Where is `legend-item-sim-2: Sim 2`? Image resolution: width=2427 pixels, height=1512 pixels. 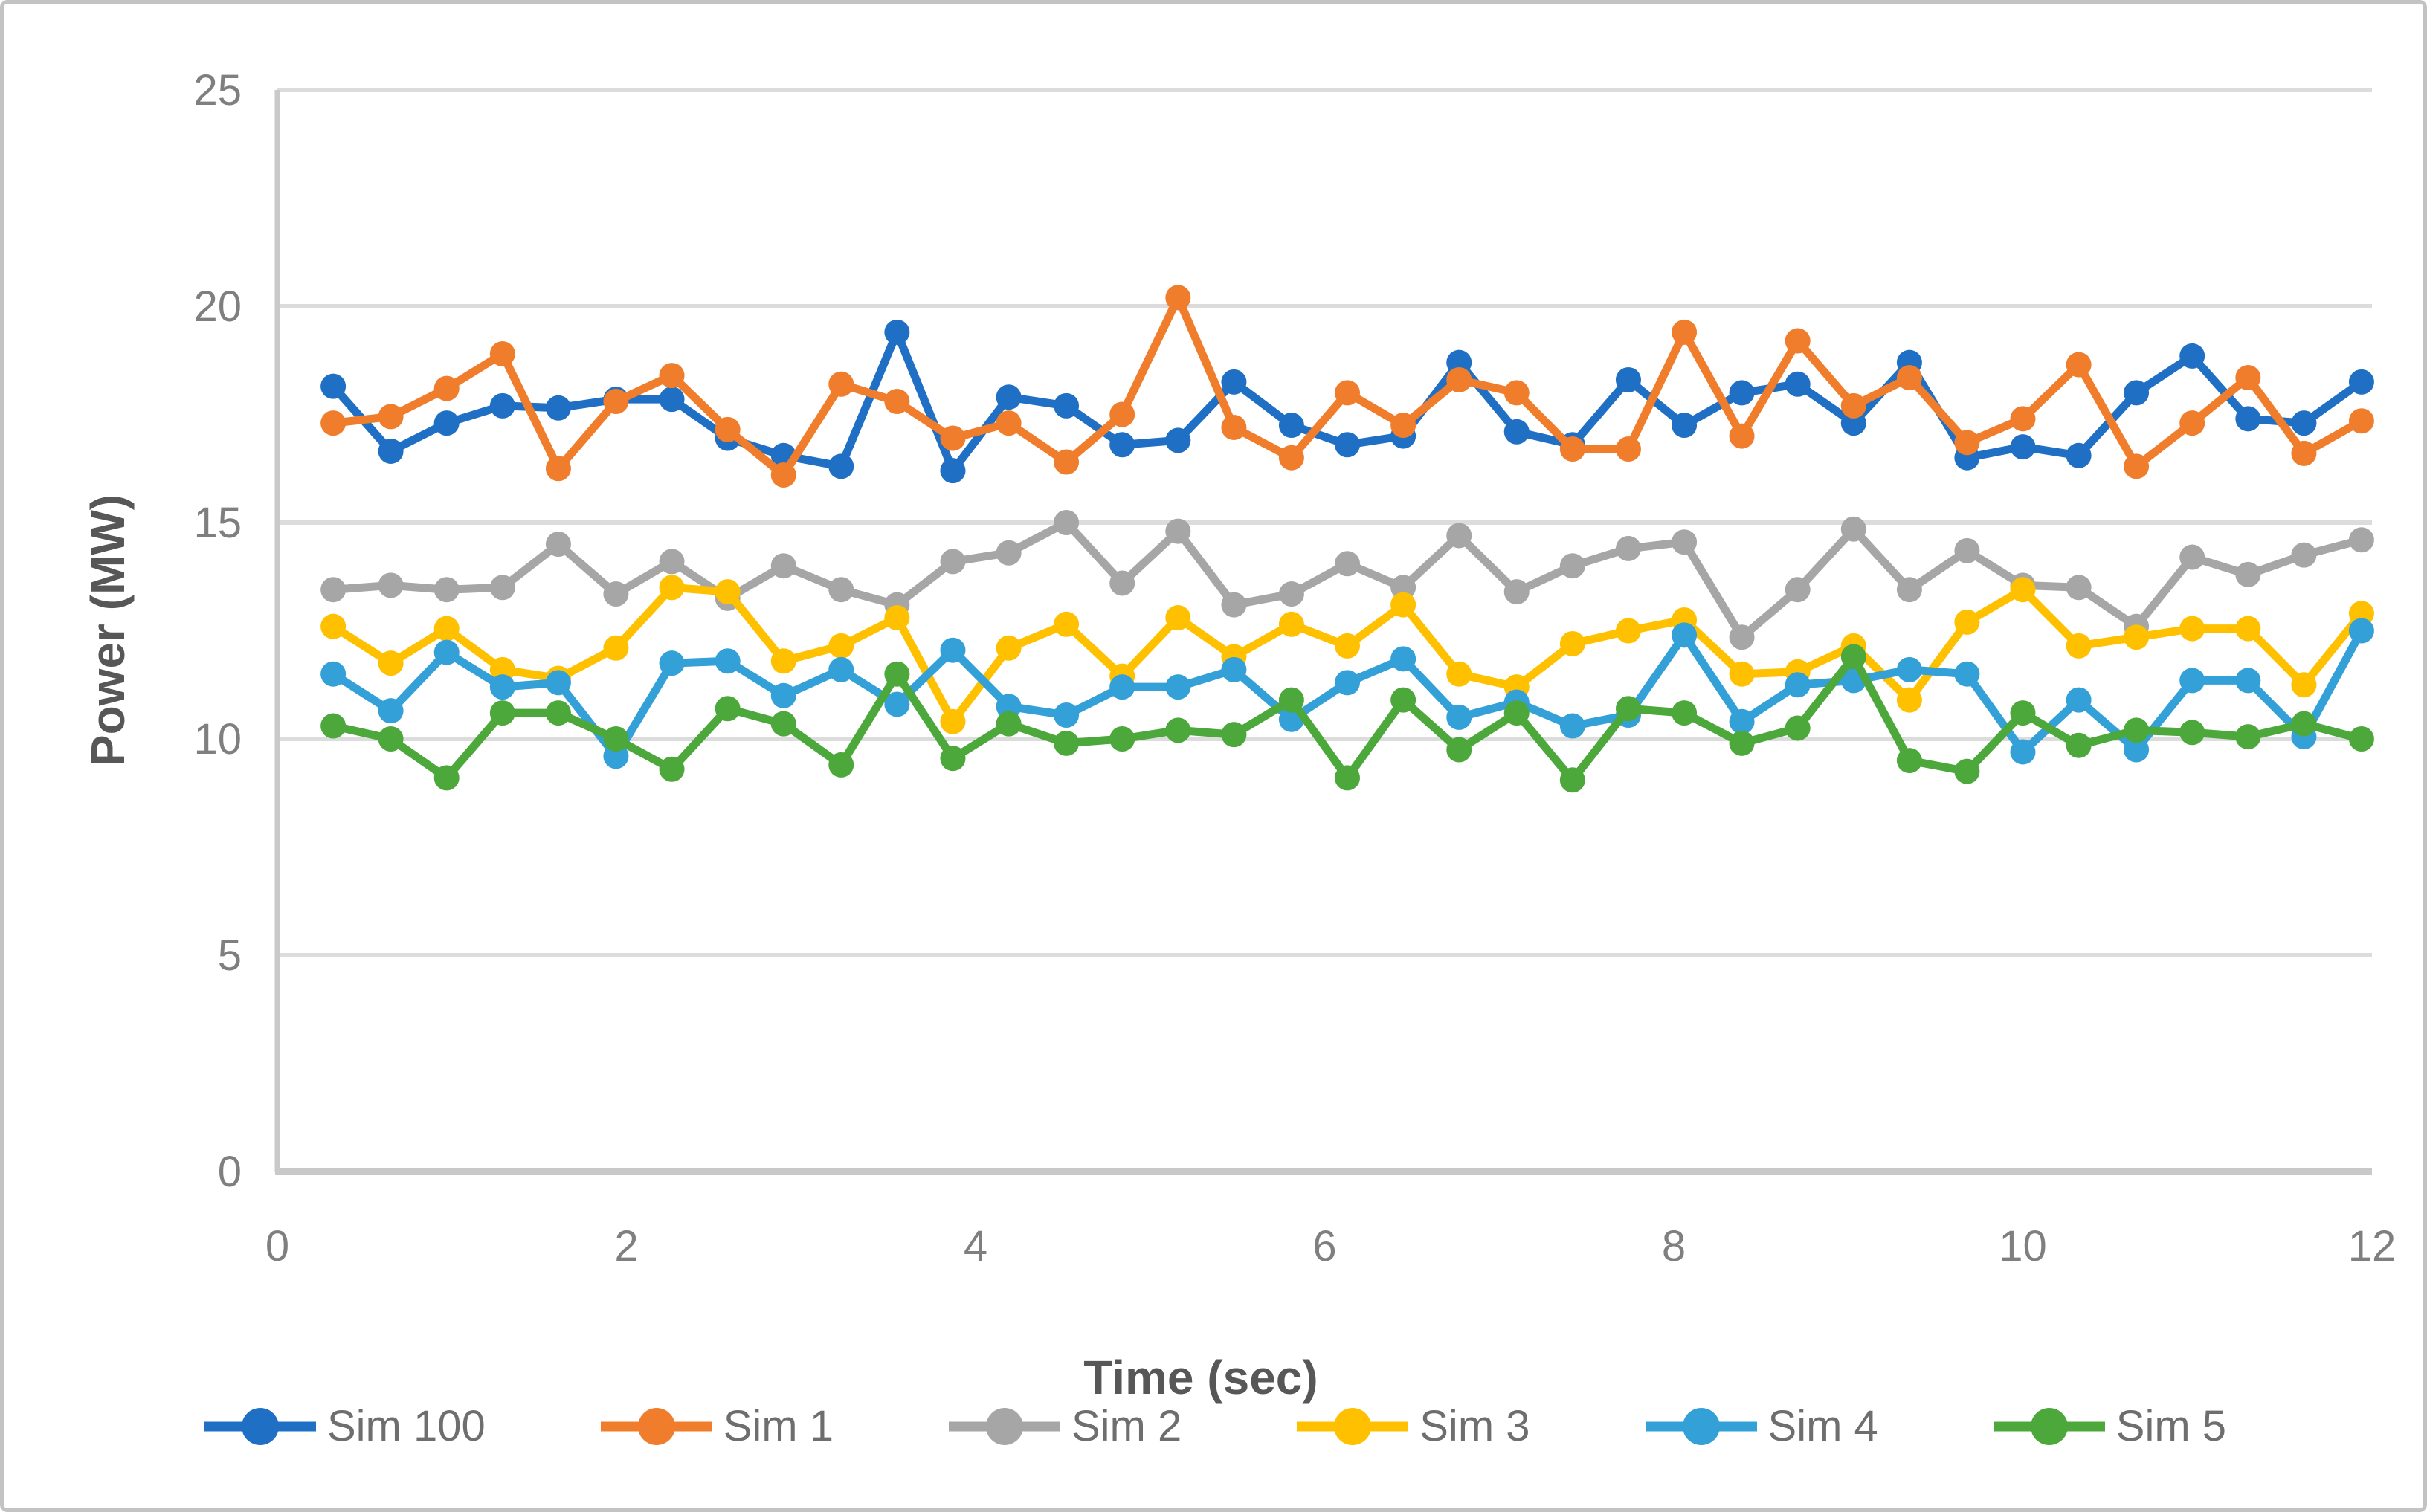
legend-item-sim-2: Sim 2 is located at coordinates (1063, 1426).